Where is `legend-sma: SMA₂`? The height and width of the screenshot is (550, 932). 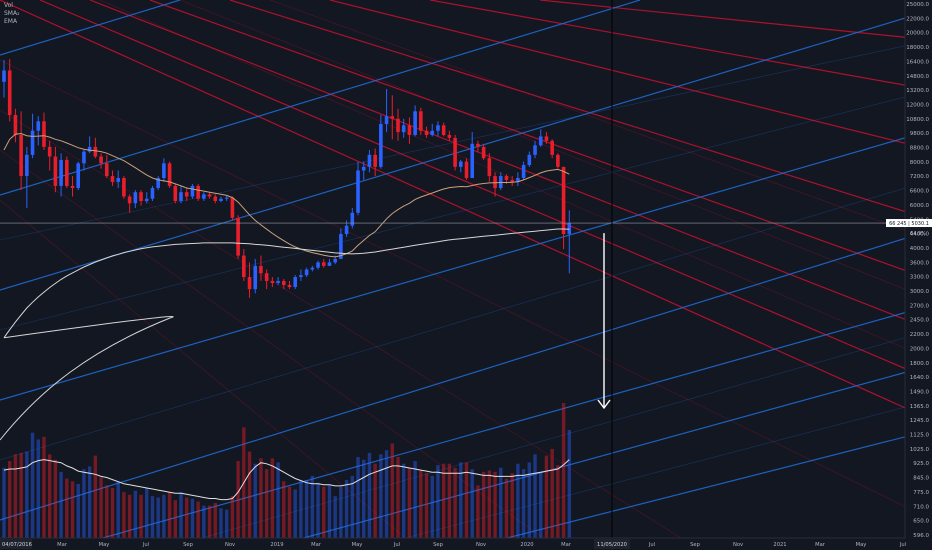 legend-sma: SMA₂ is located at coordinates (12, 13).